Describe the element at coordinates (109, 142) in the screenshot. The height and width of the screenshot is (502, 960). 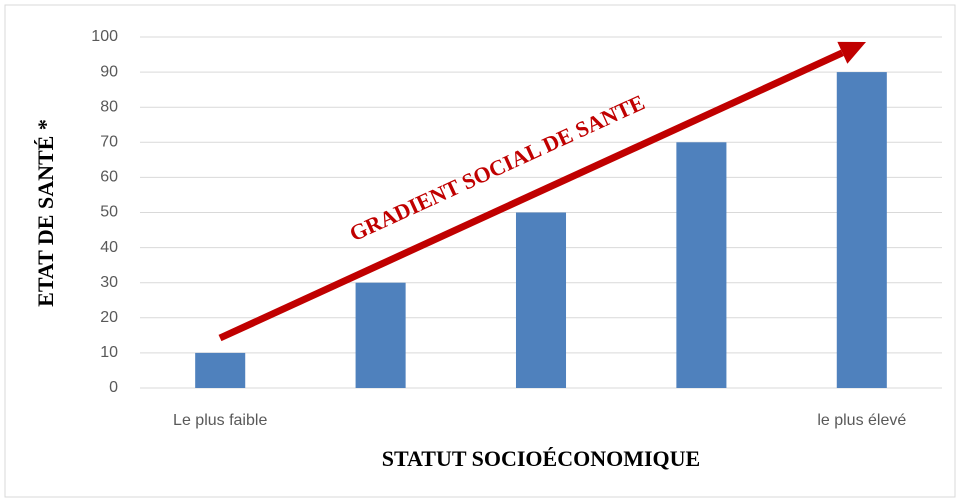
I see `y-tick-label: 70` at that location.